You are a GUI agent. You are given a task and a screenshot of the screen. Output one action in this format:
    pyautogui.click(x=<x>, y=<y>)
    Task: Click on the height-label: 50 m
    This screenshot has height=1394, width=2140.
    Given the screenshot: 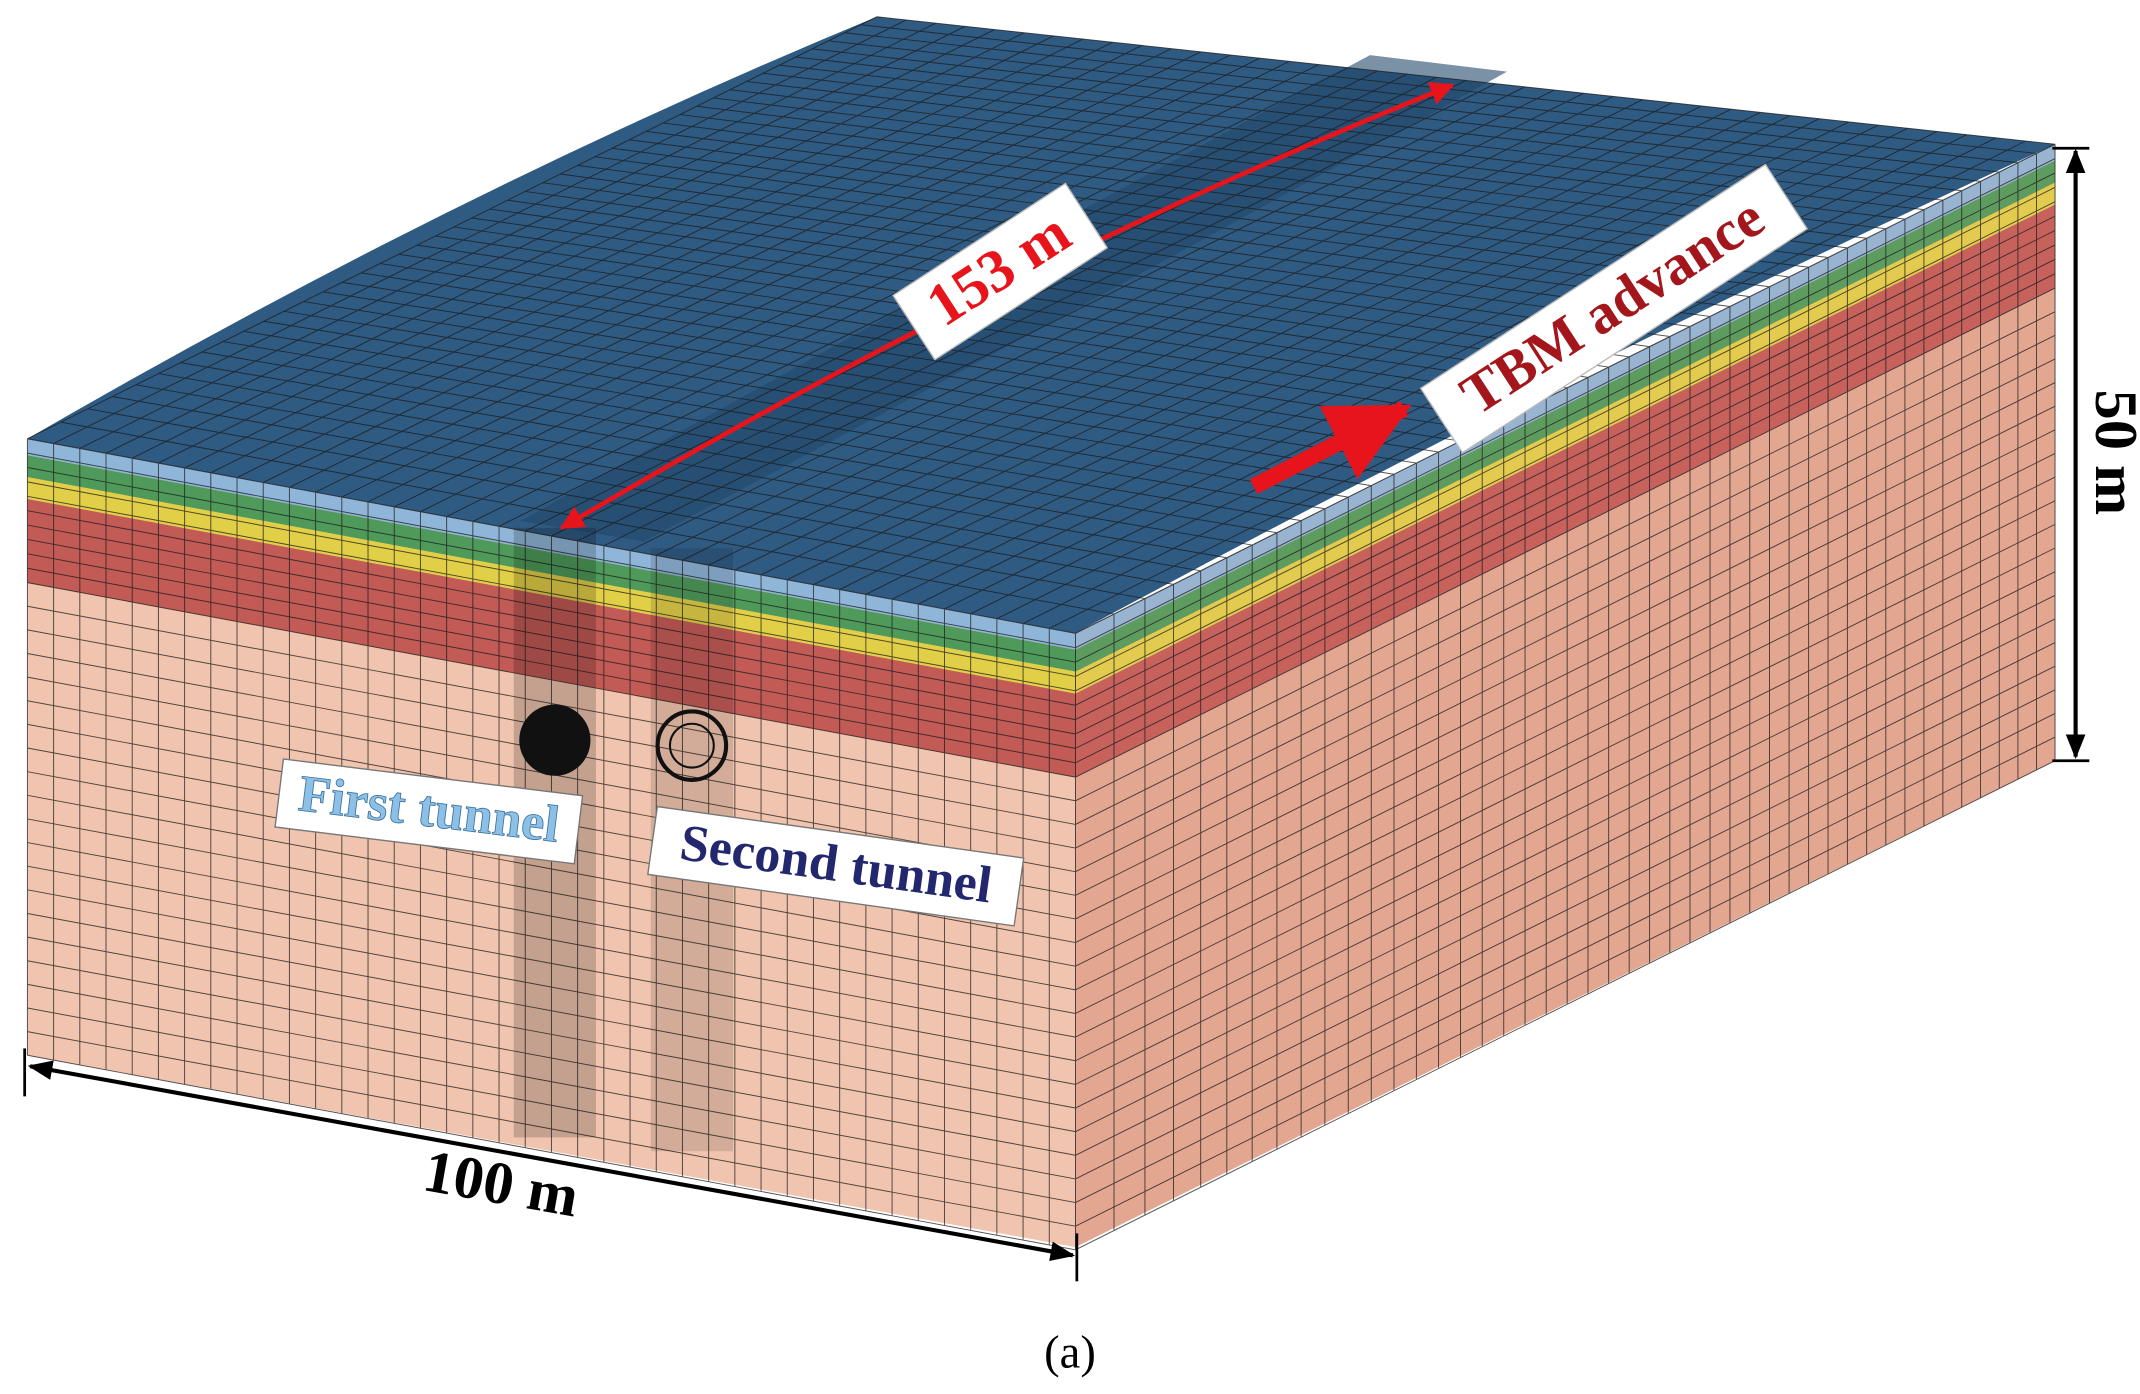 What is the action you would take?
    pyautogui.click(x=2111, y=453)
    